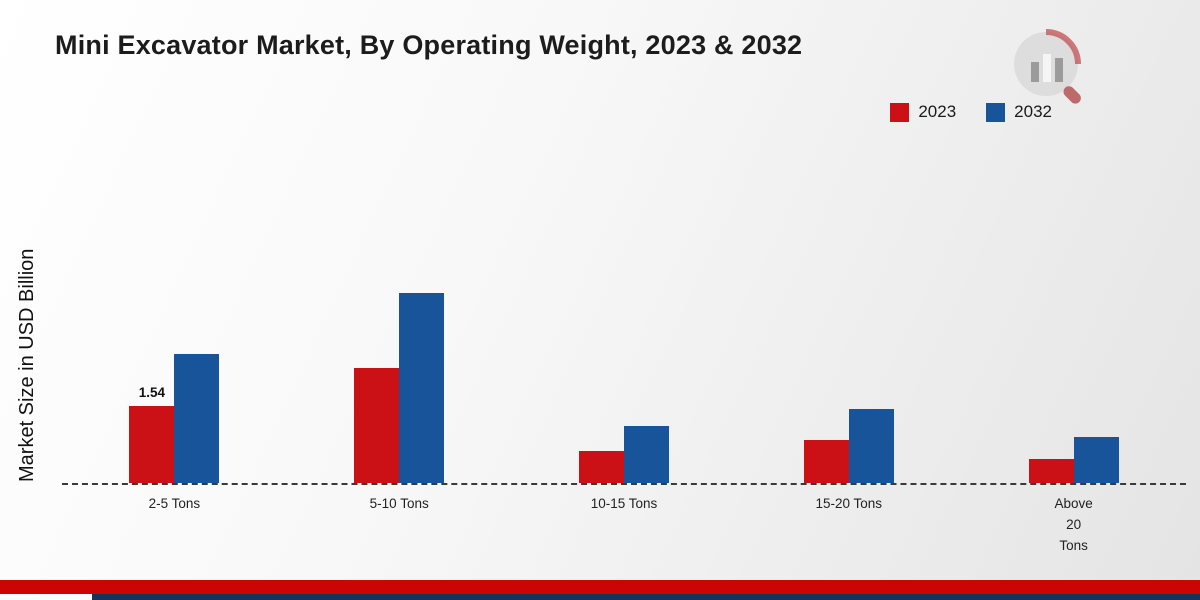 The height and width of the screenshot is (600, 1200). Describe the element at coordinates (152, 392) in the screenshot. I see `bar-value-label: 1.54` at that location.